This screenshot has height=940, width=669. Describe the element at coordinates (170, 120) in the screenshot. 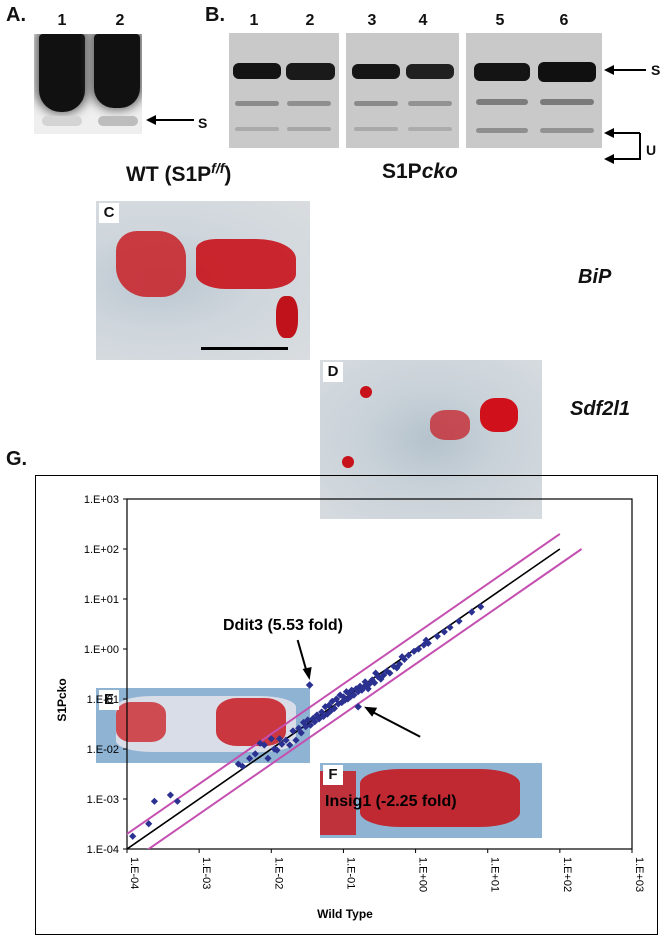

I see `panel-a-arrow-icon` at that location.